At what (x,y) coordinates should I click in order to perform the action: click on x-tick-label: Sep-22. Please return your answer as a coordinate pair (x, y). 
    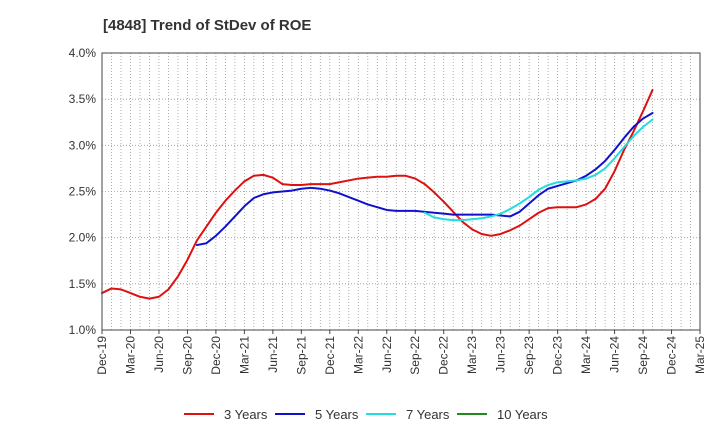
    Looking at the image, I should click on (415, 355).